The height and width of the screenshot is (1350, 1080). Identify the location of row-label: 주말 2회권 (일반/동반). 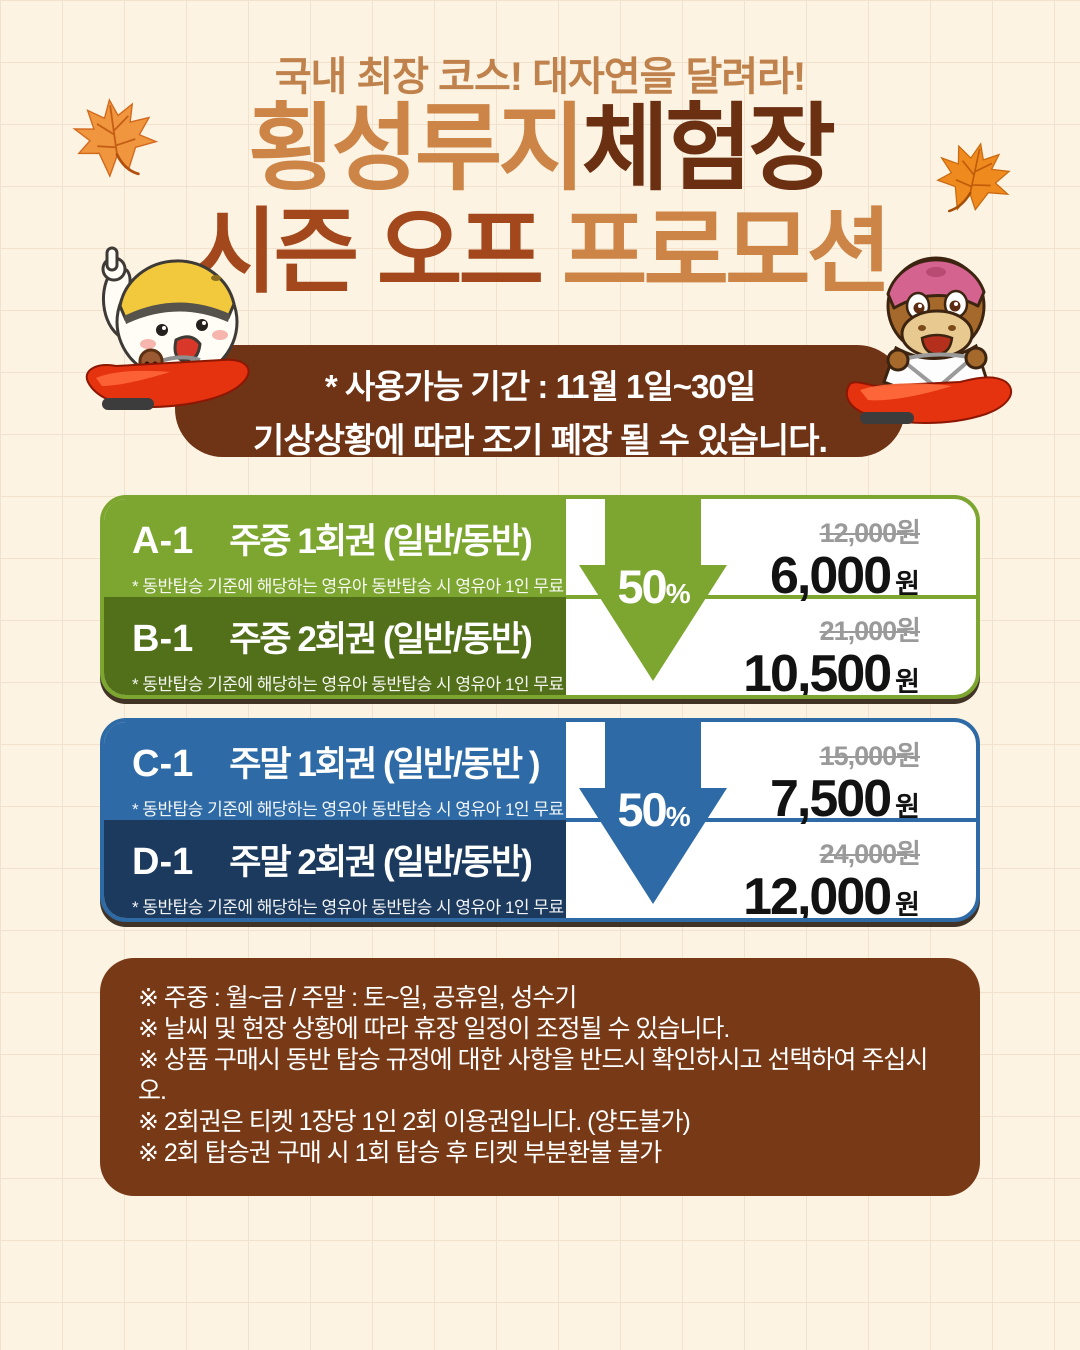
(381, 862).